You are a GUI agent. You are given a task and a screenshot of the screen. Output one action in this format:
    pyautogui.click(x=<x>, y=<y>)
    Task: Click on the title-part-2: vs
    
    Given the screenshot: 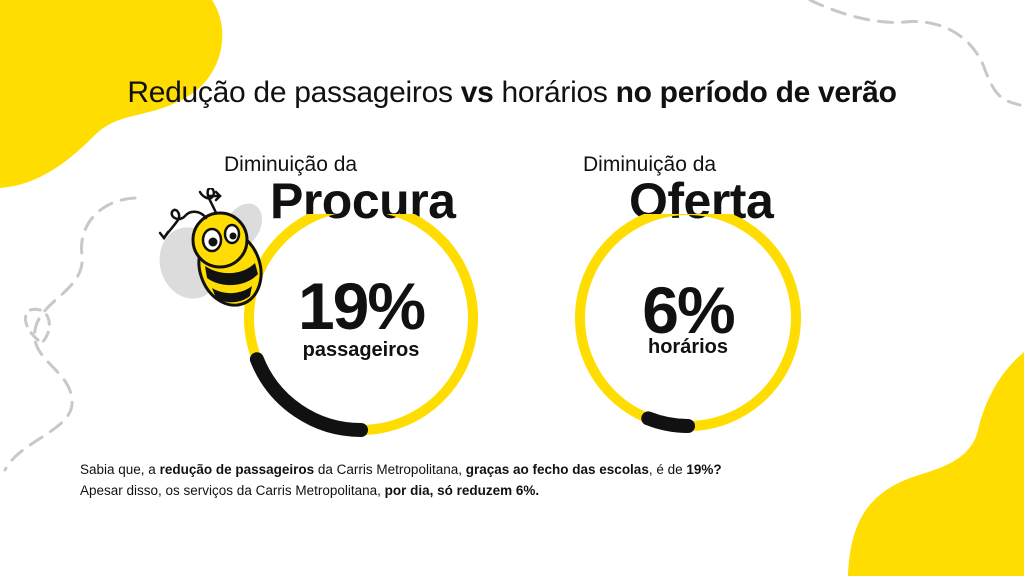 What is the action you would take?
    pyautogui.click(x=477, y=92)
    